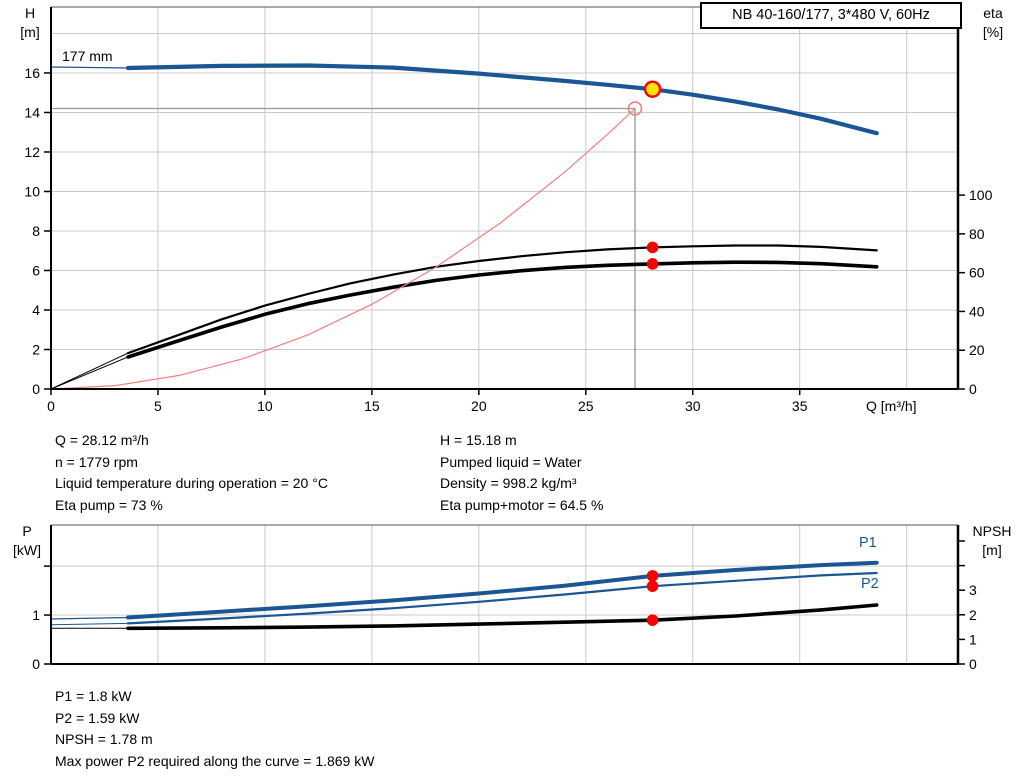  What do you see at coordinates (522, 504) in the screenshot?
I see `info-eta-pump-motor: Eta pump+motor = 64.5 %` at bounding box center [522, 504].